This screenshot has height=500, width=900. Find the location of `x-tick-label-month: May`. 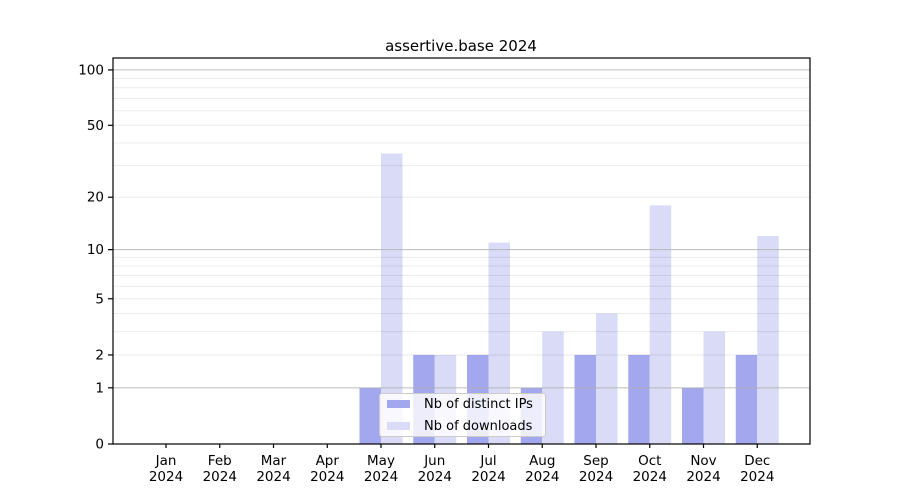

x-tick-label-month: May is located at coordinates (381, 461).